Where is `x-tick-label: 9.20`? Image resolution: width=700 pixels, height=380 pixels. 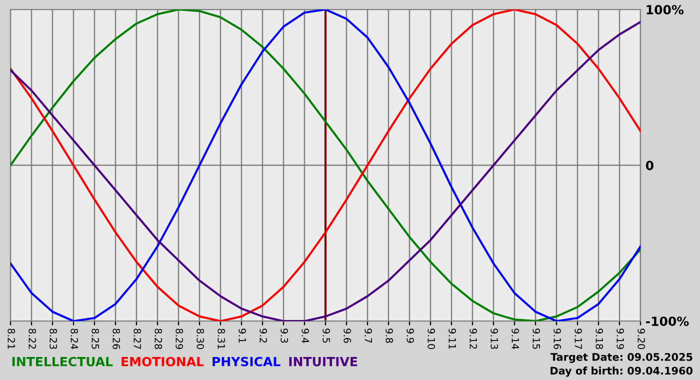 x-tick-label: 9.20 is located at coordinates (642, 339).